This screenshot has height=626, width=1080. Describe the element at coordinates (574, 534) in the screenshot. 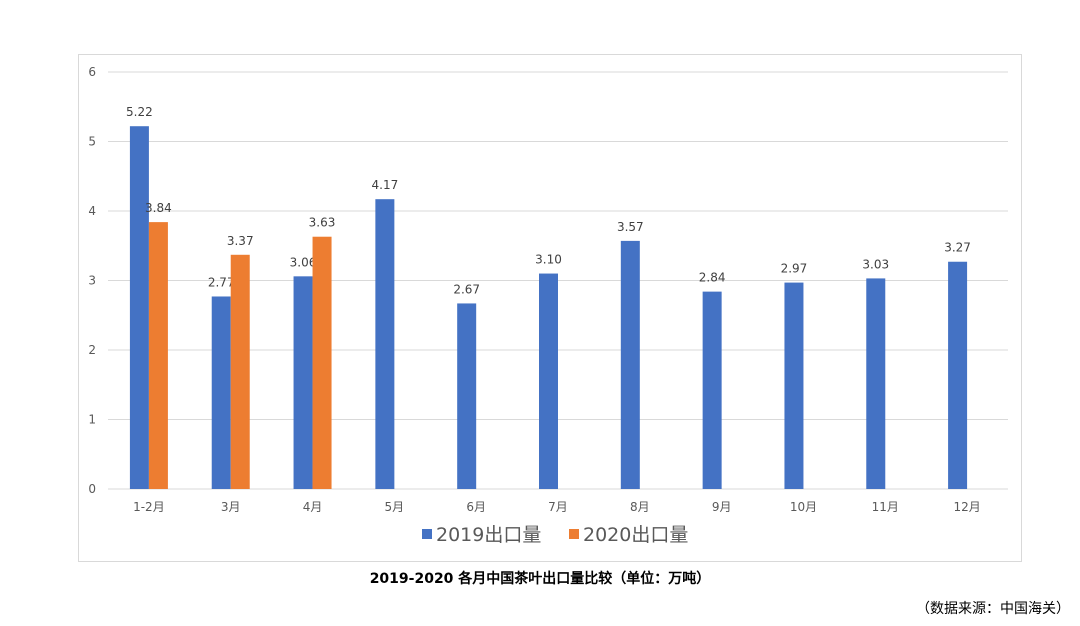

I see `legend-swatch-2020` at that location.